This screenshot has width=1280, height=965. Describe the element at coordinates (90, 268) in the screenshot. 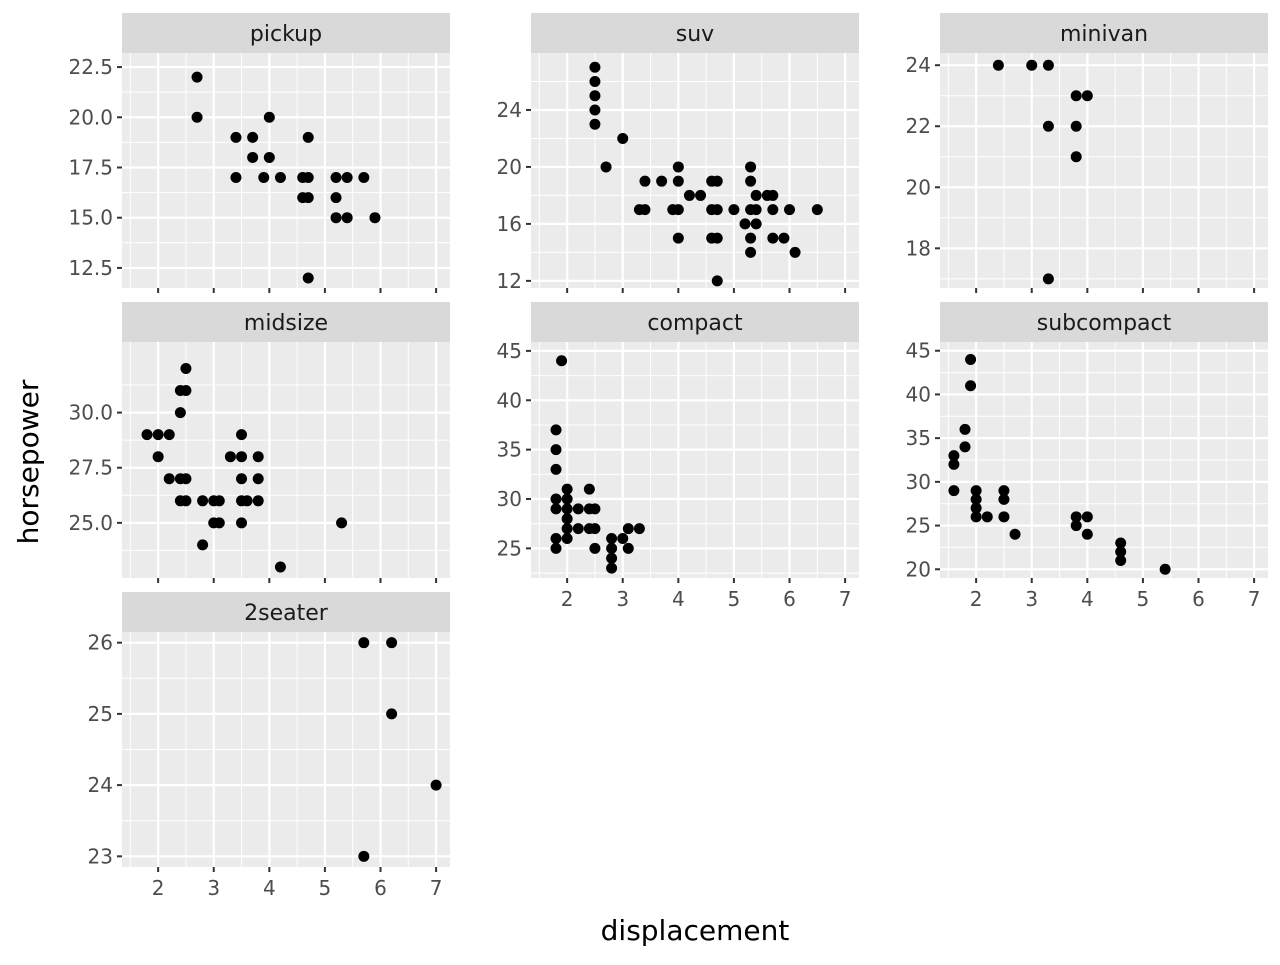

I see `y-tick-label: 12.5` at that location.